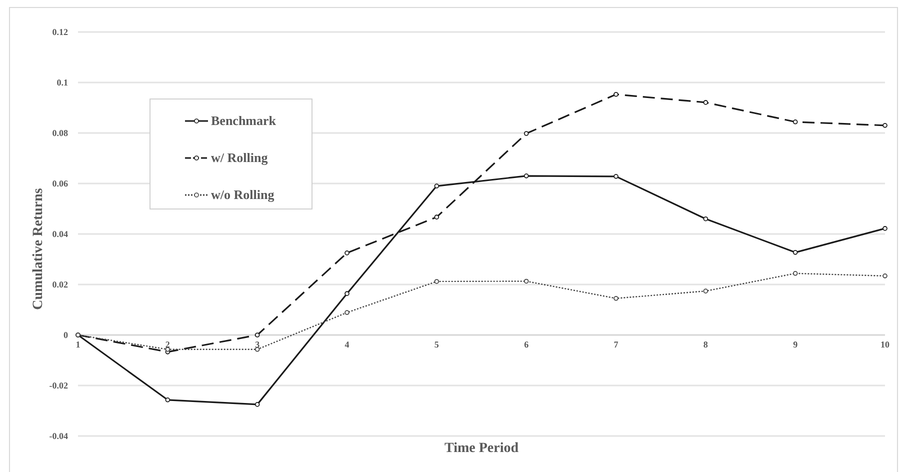 Image resolution: width=903 pixels, height=472 pixels. I want to click on x-tick-label: 7, so click(616, 344).